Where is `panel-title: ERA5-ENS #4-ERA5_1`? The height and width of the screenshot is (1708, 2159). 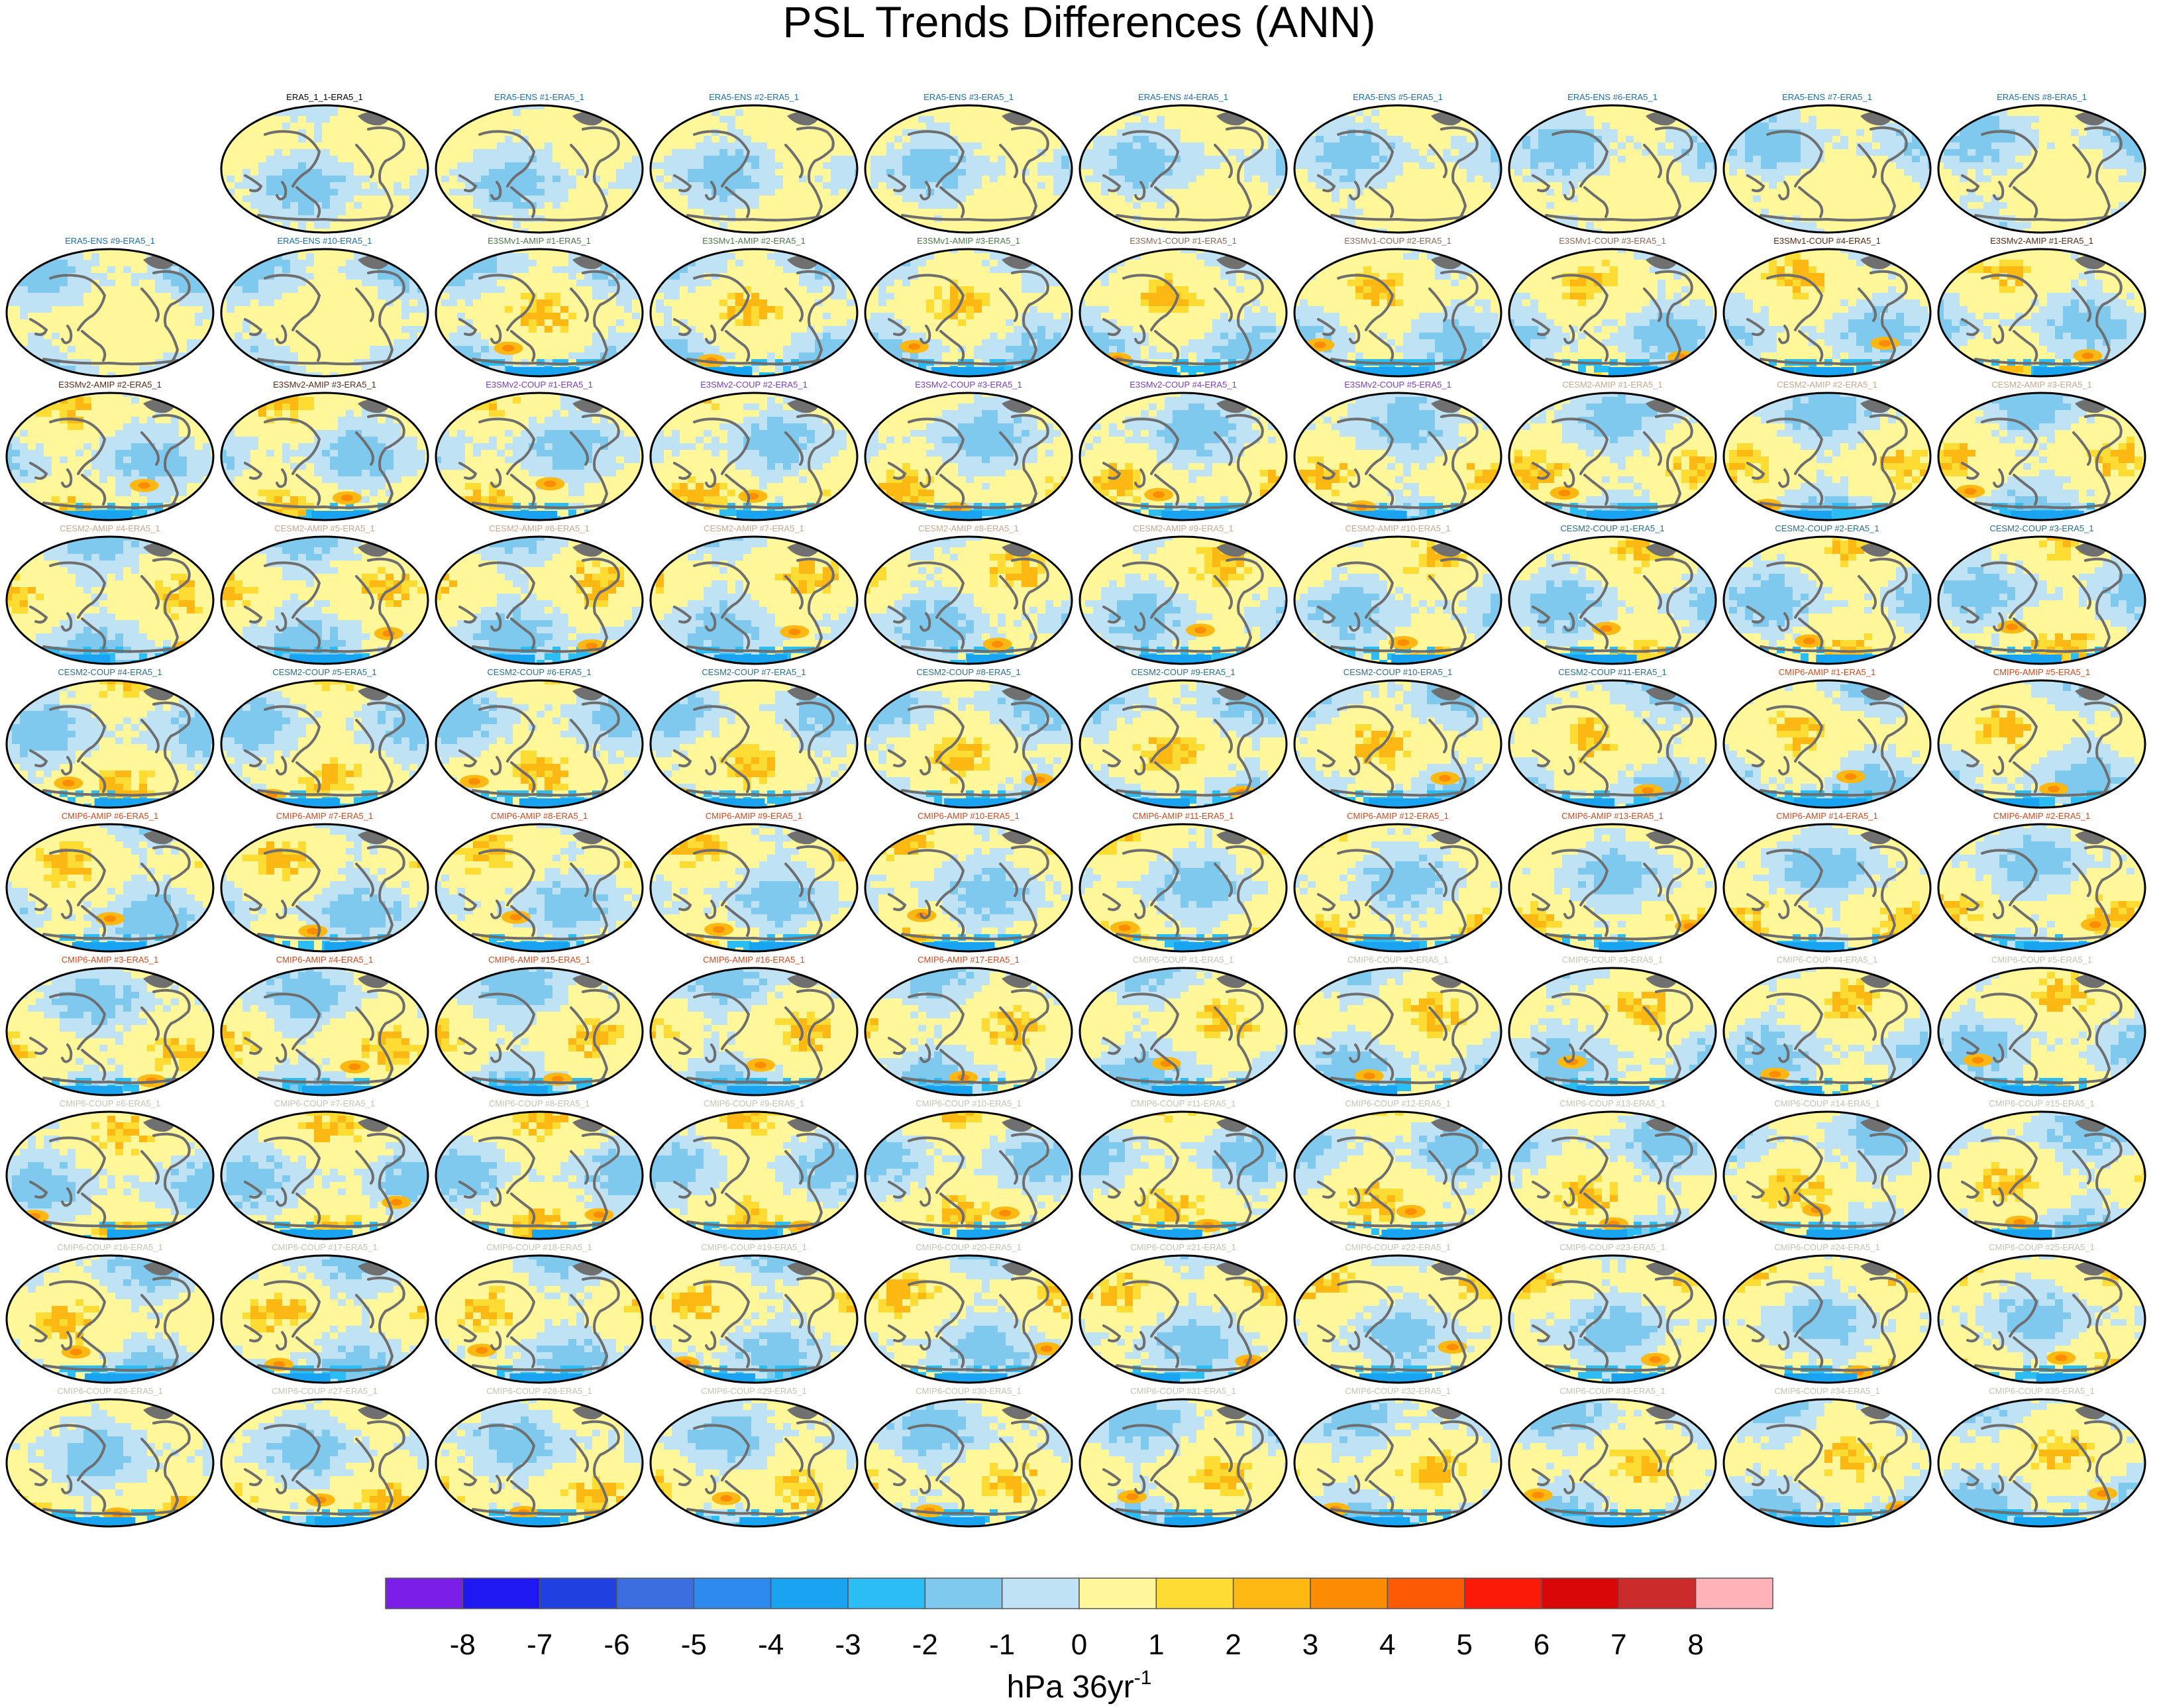 panel-title: ERA5-ENS #4-ERA5_1 is located at coordinates (1183, 97).